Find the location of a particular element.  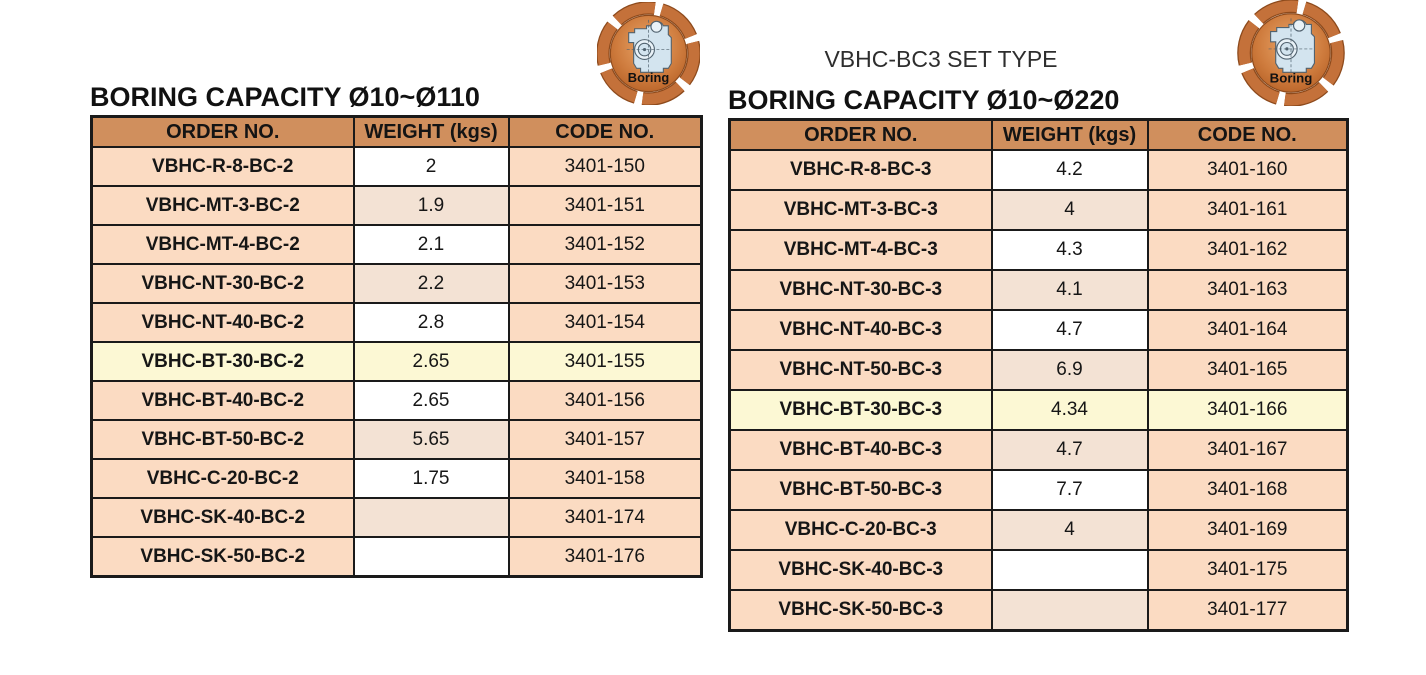

code-no-cell: 3401-168 is located at coordinates (1247, 490).